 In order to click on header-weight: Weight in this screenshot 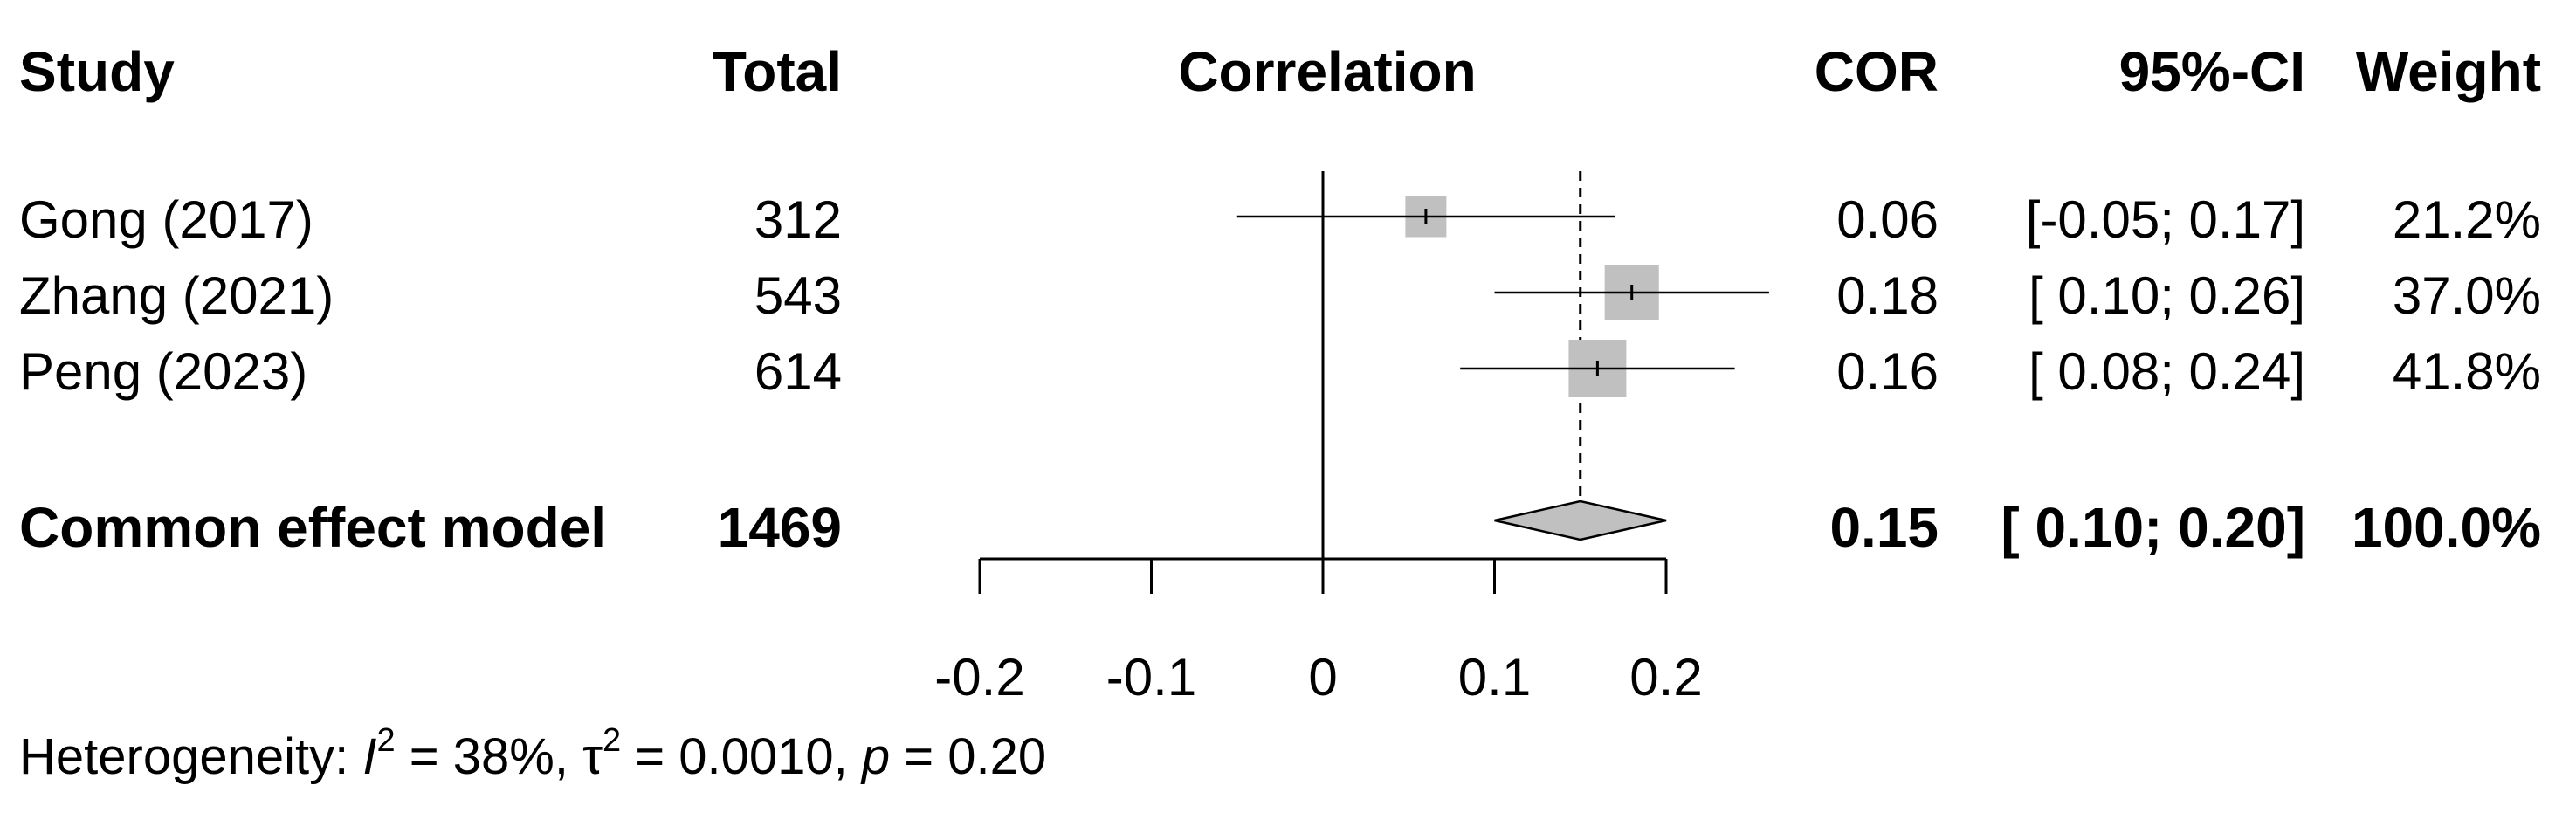, I will do `click(2448, 71)`.